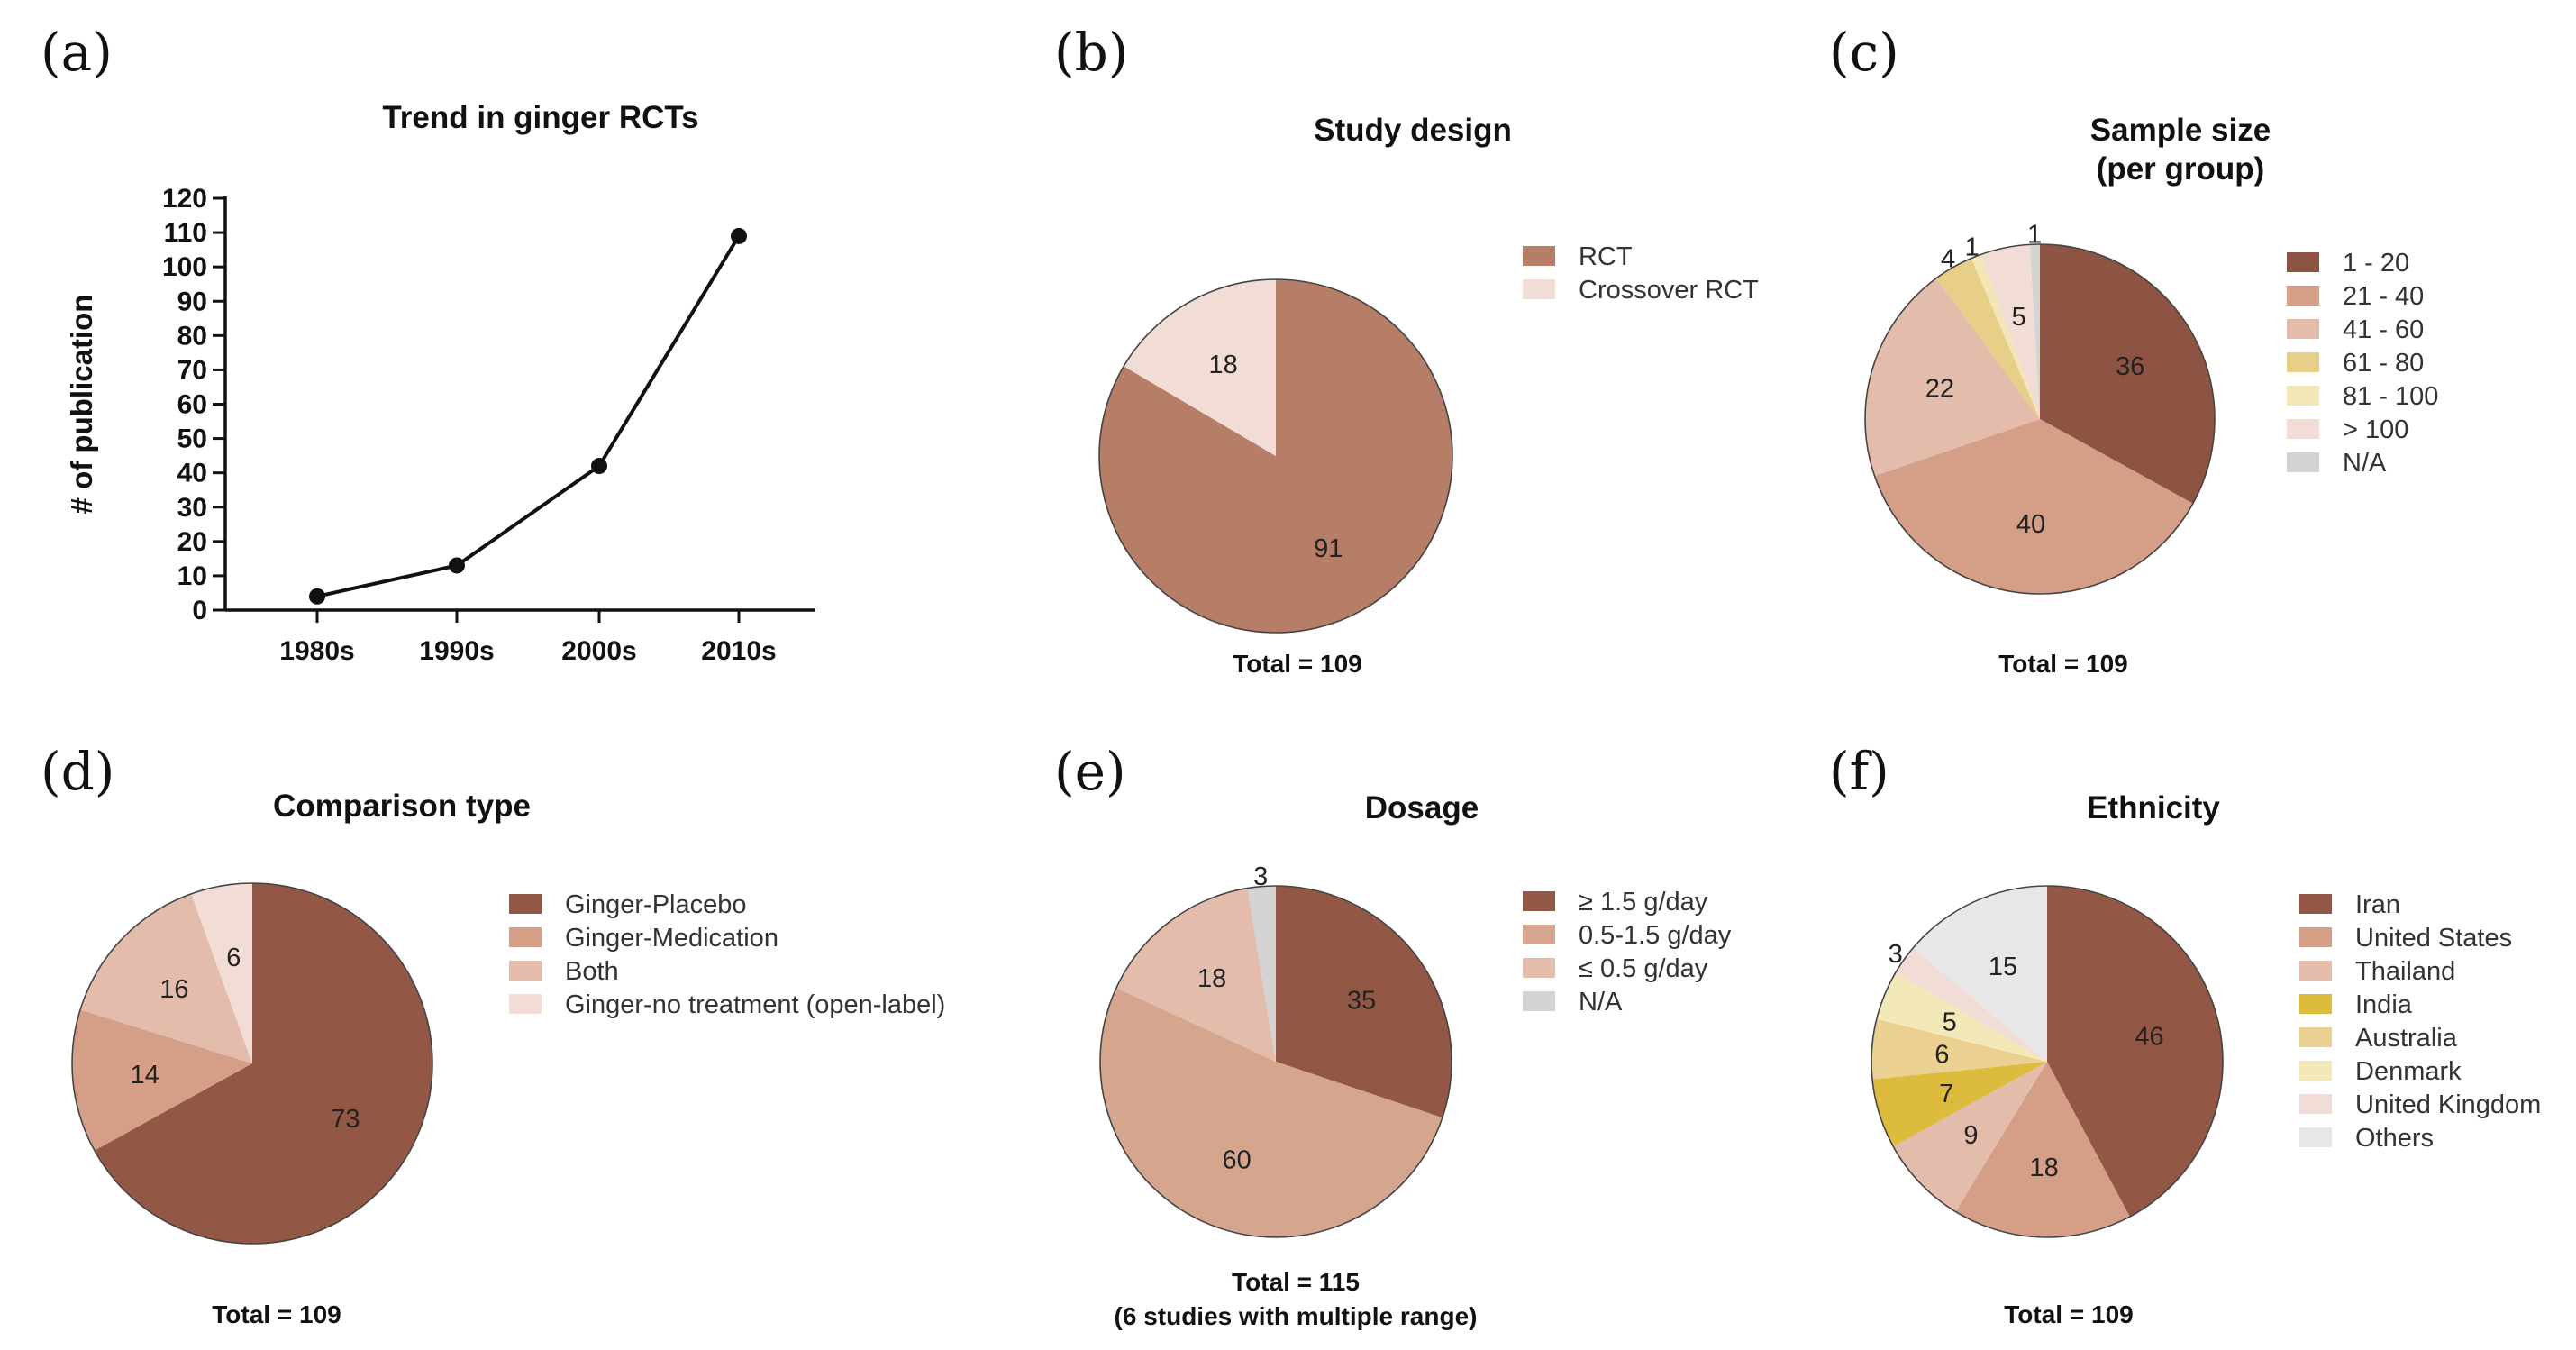 The width and height of the screenshot is (2576, 1350). What do you see at coordinates (1972, 247) in the screenshot?
I see `slice-label: 1` at bounding box center [1972, 247].